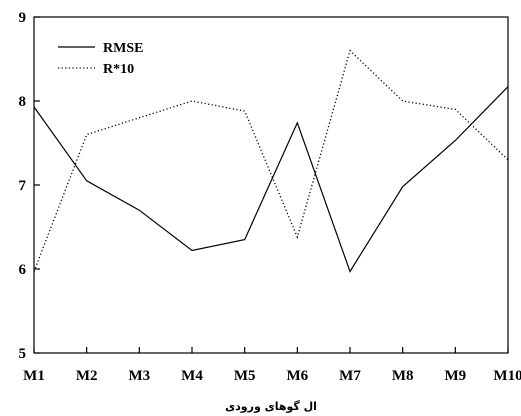 Image resolution: width=521 pixels, height=416 pixels. I want to click on x-tick-label: M7, so click(350, 376).